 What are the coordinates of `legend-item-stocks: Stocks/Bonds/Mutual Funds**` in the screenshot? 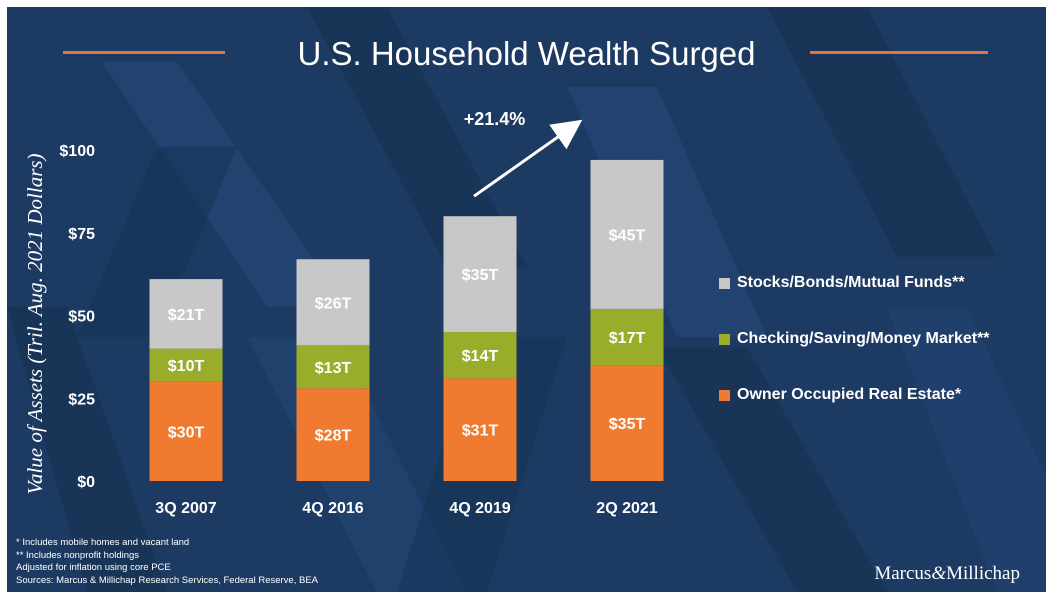 It's located at (854, 283).